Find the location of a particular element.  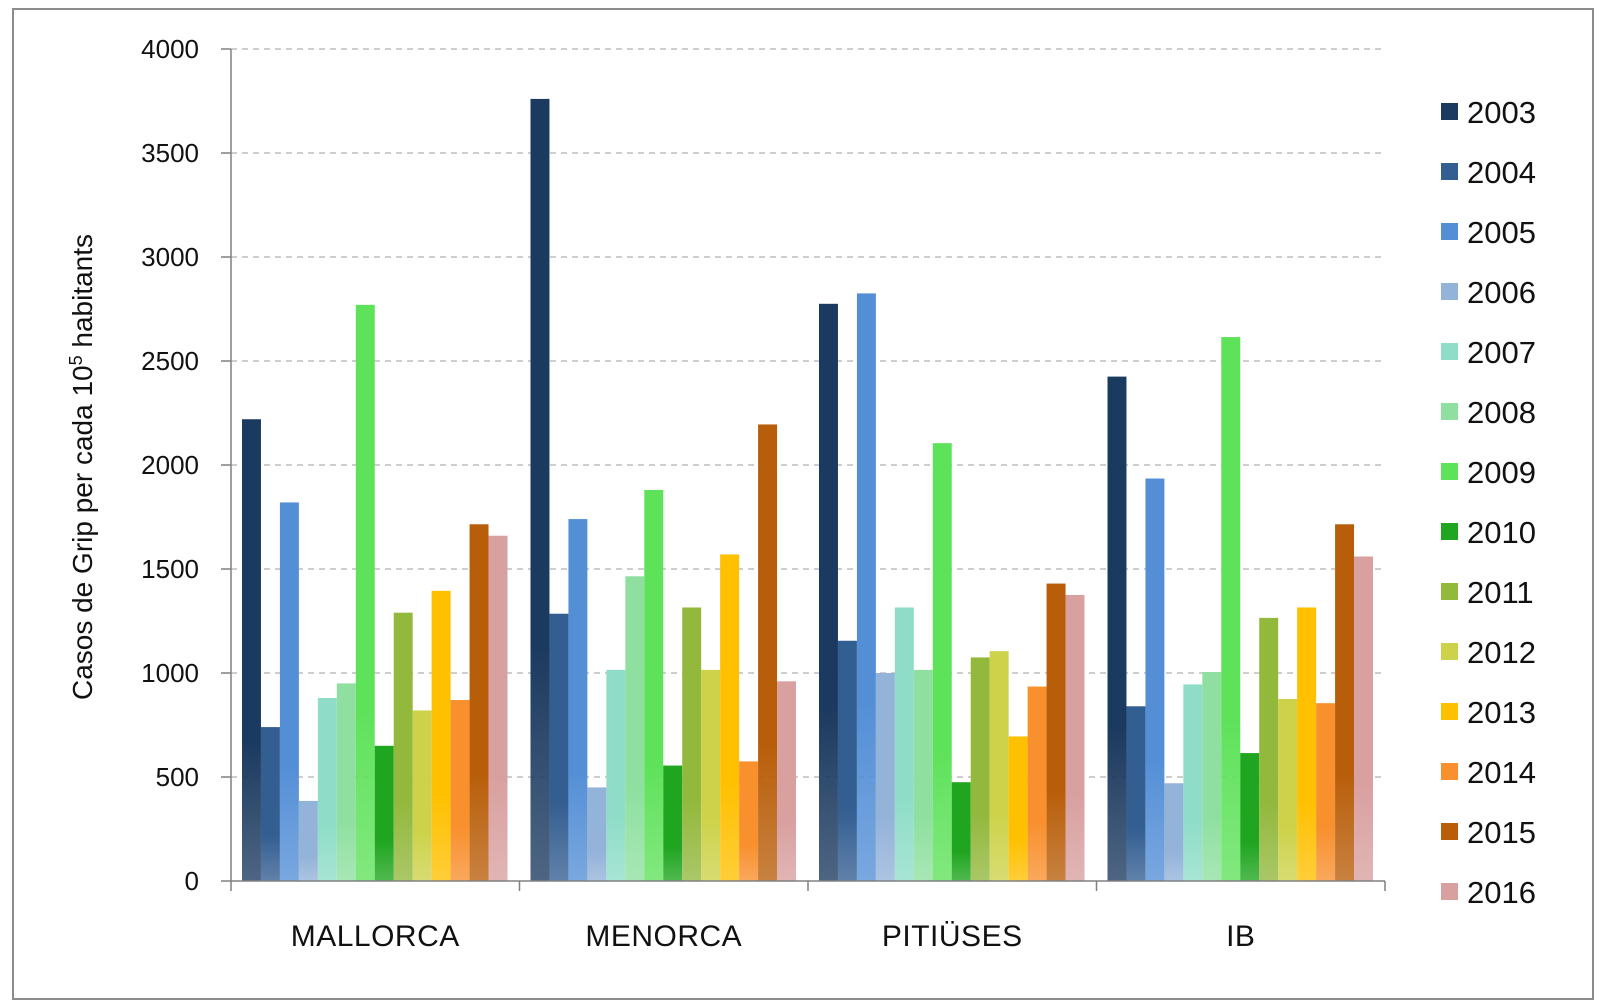

legend-label: 2008 is located at coordinates (1501, 412).